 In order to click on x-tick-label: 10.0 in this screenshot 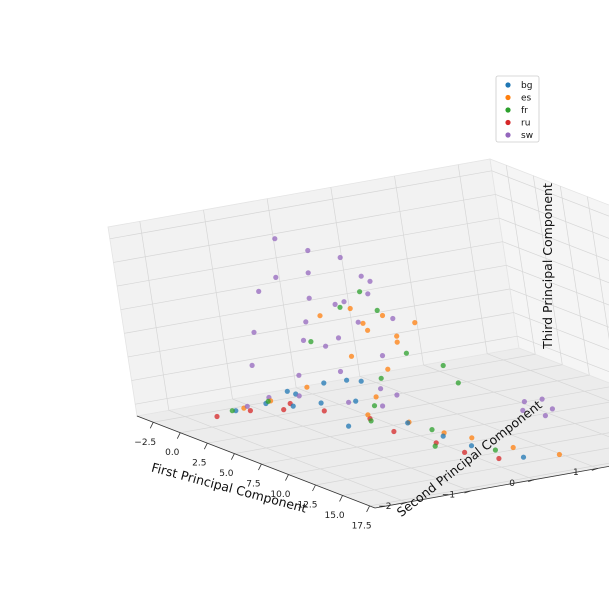, I will do `click(280, 495)`.